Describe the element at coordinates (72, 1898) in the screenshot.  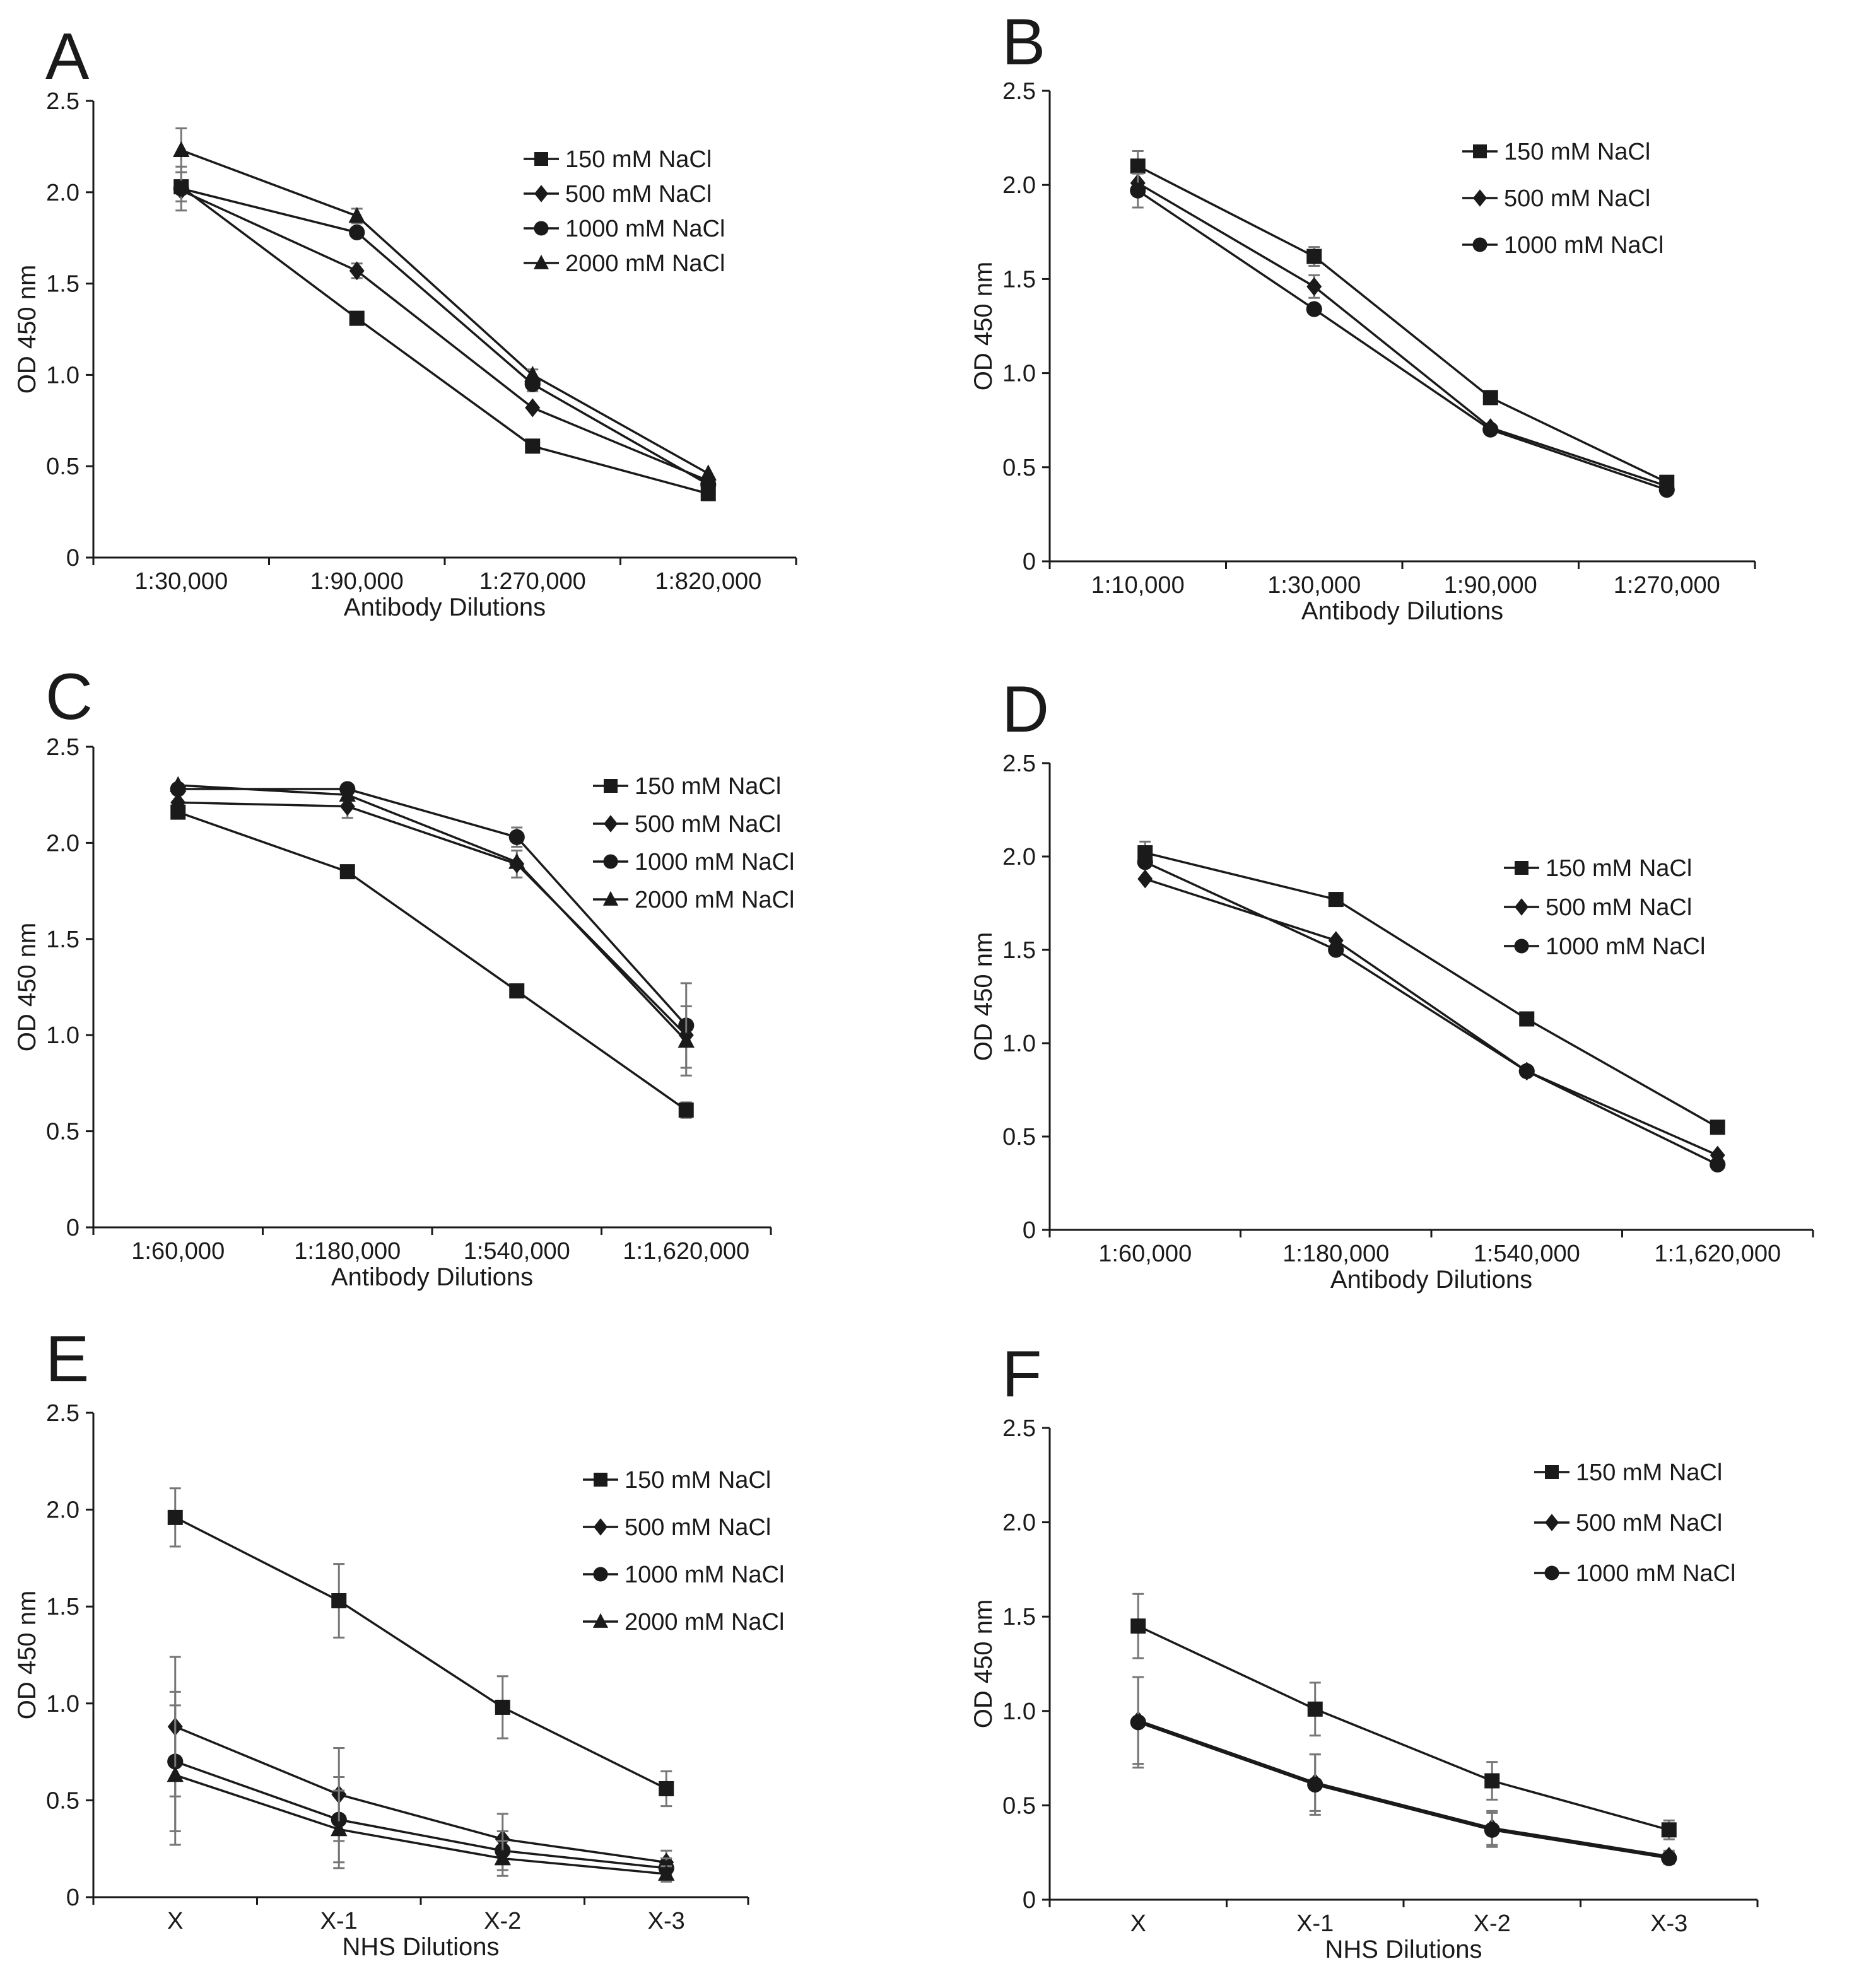
I see `y-tick-label: 0` at that location.